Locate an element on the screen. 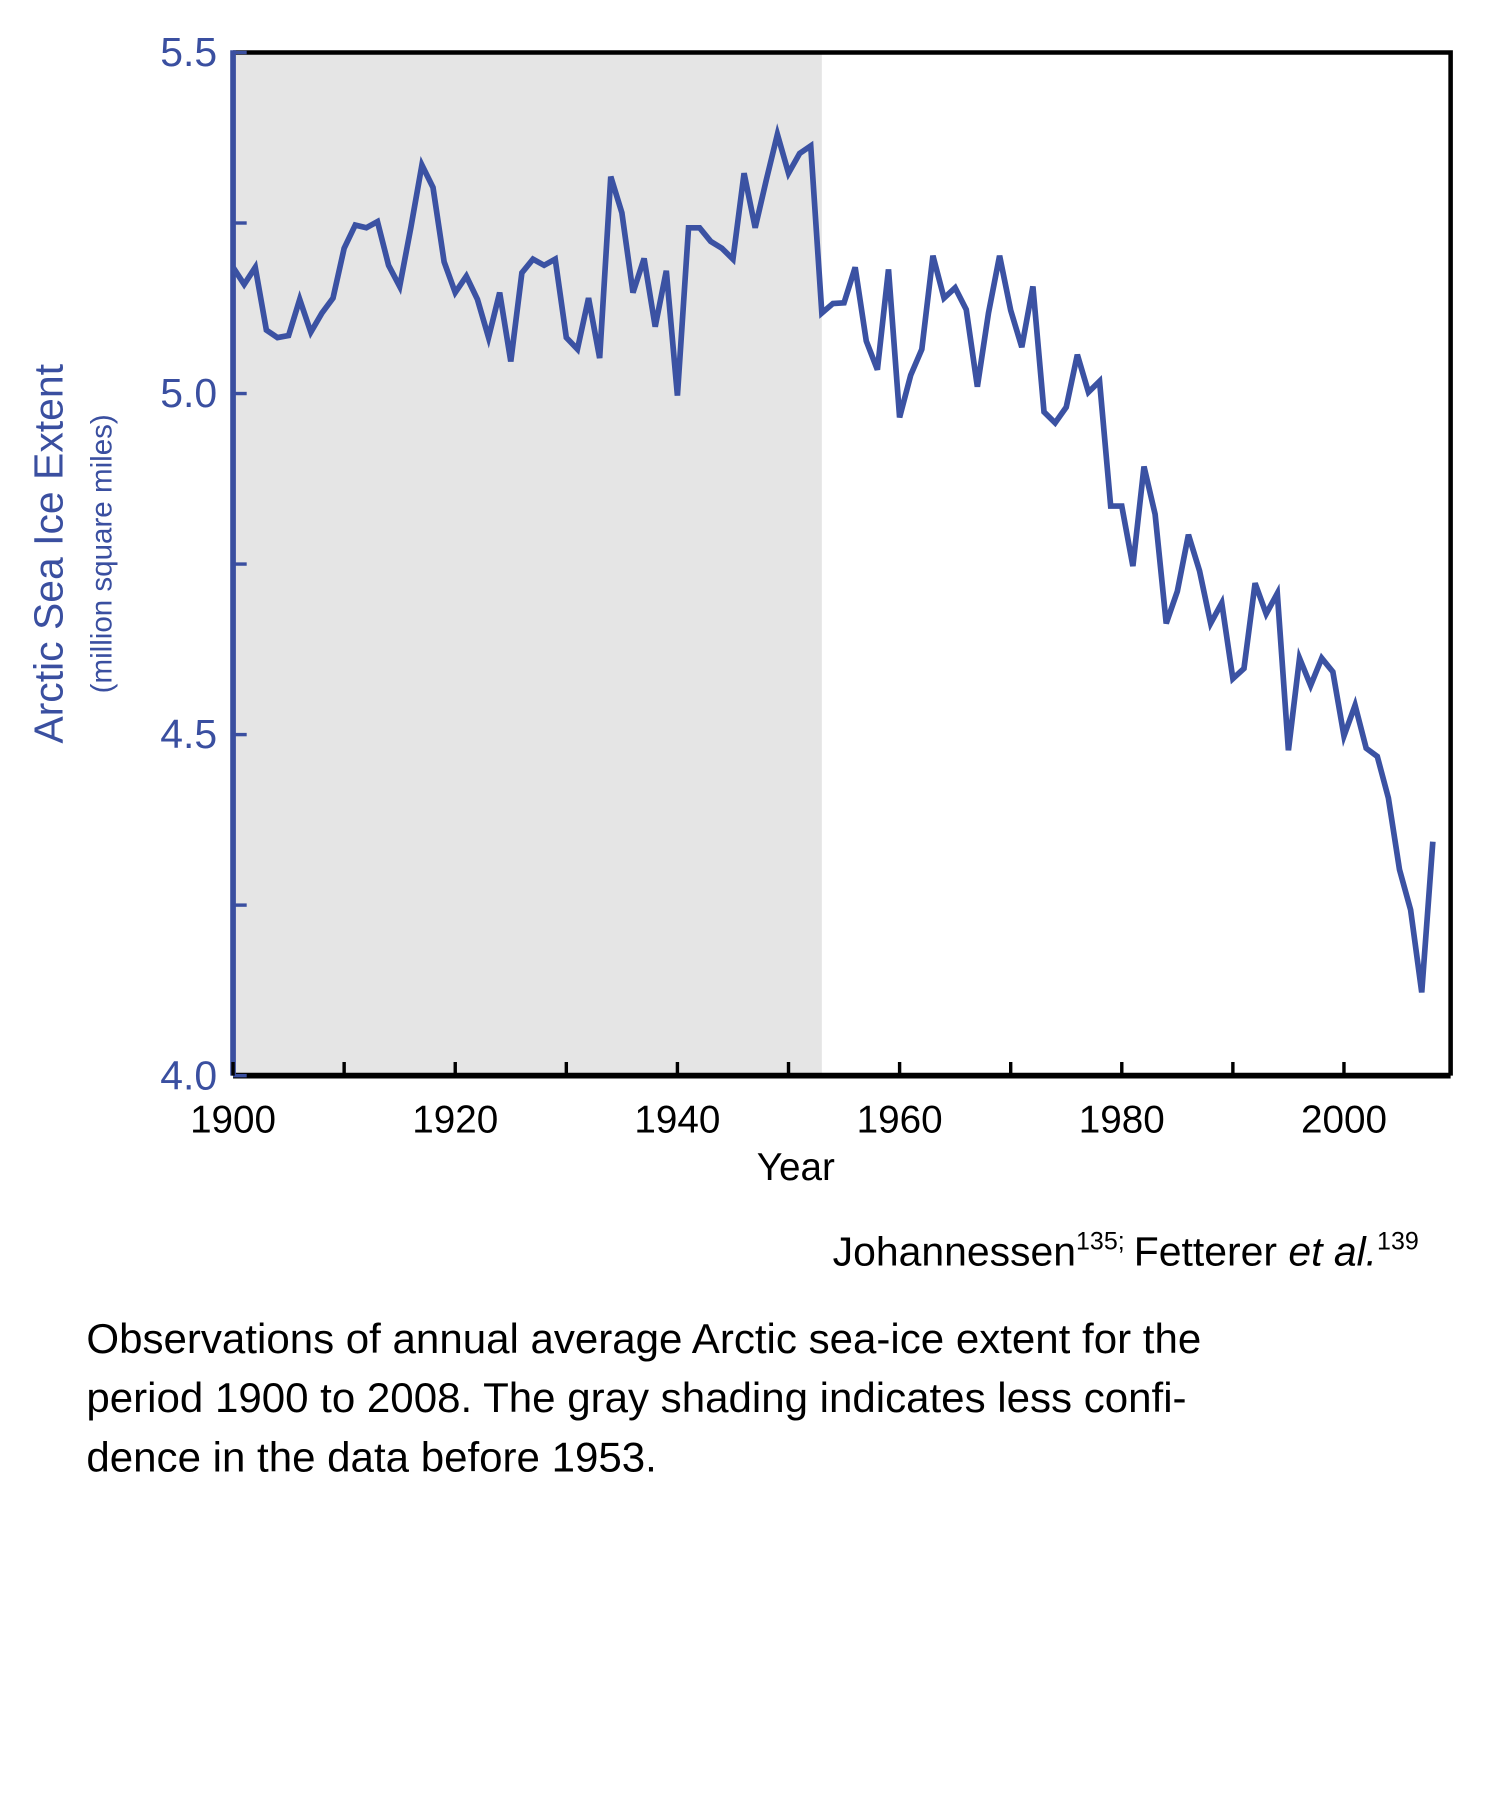 The height and width of the screenshot is (1800, 1512). source-author: Fetterer is located at coordinates (1205, 1251).